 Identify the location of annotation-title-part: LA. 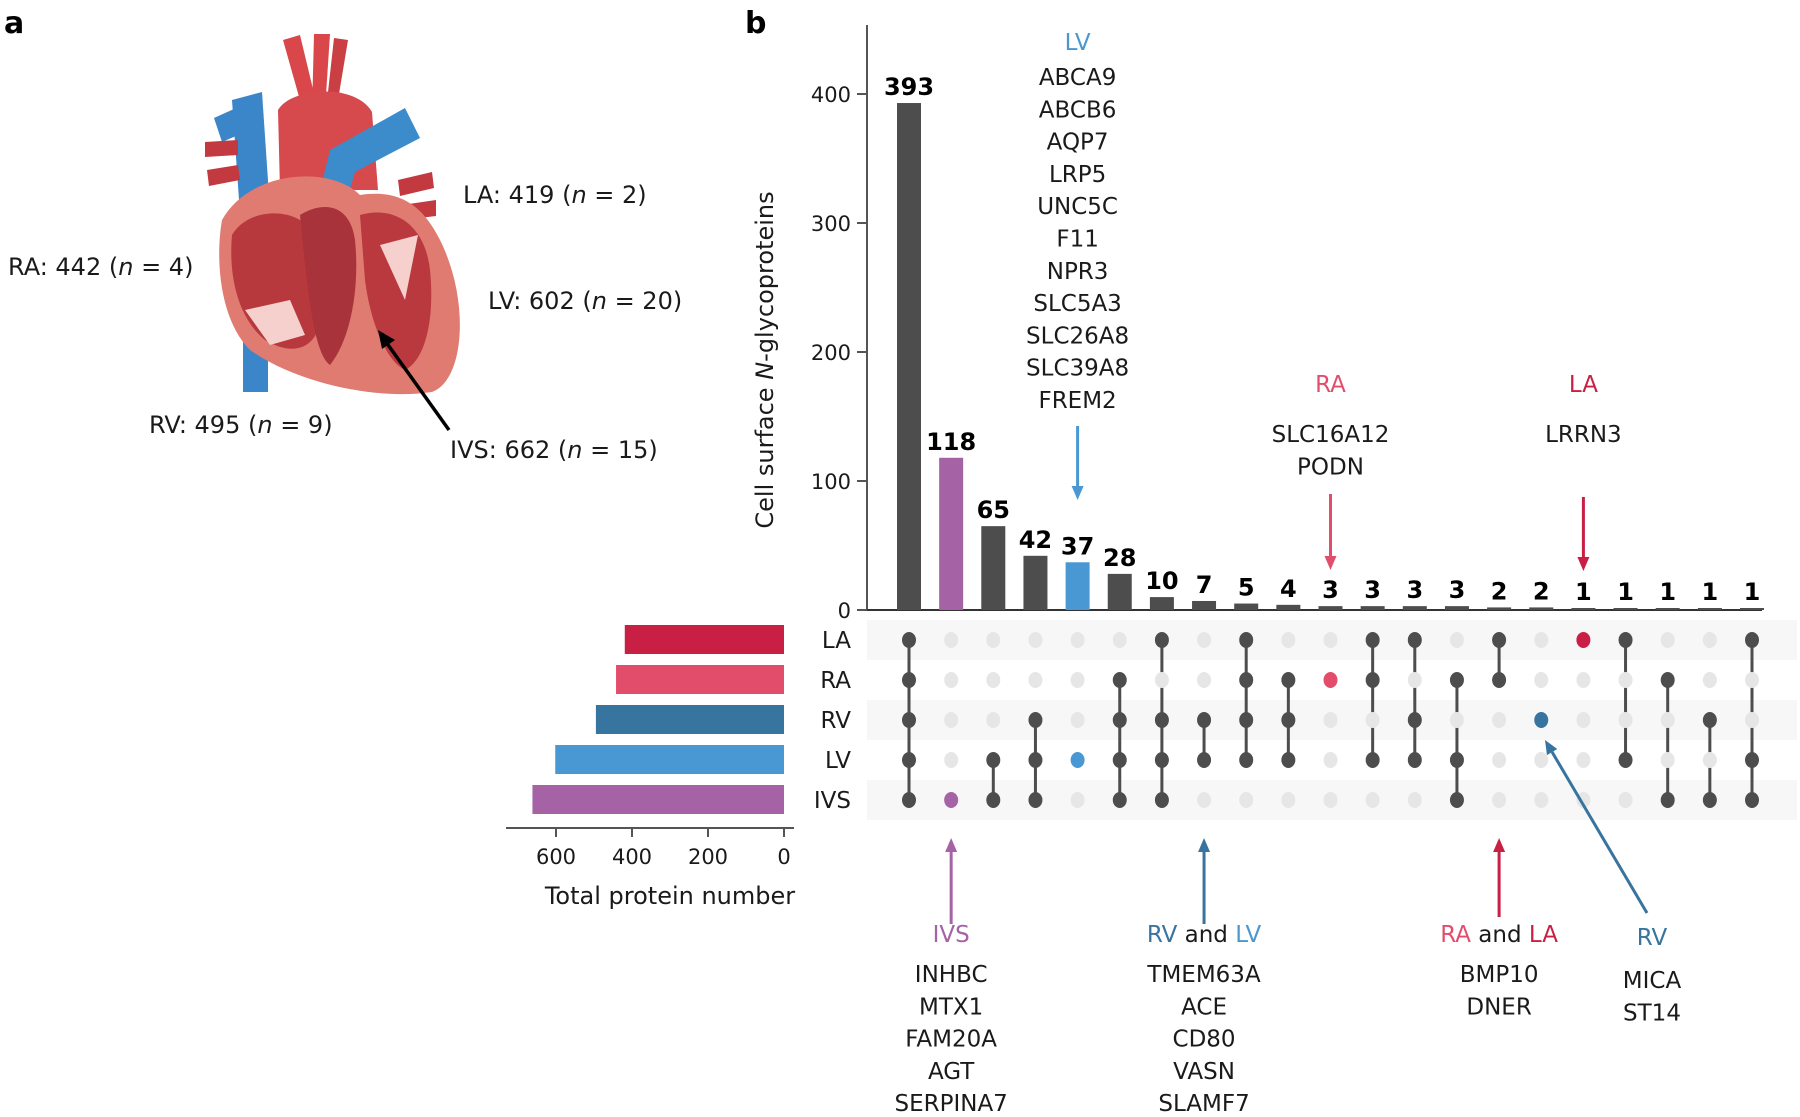
(1543, 935).